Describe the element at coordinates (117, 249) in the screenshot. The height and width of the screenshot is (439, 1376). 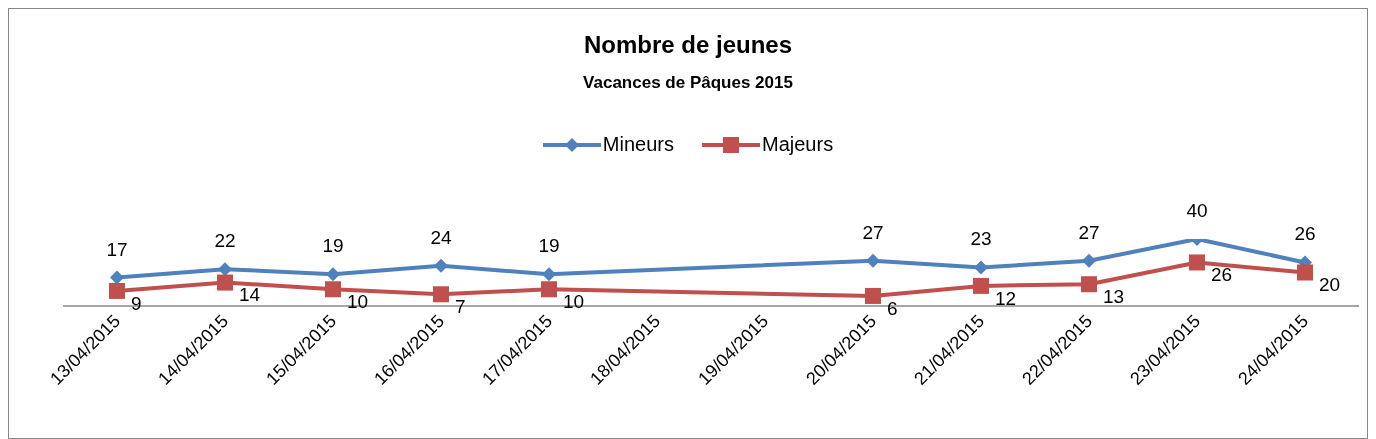
I see `data-label: 17` at that location.